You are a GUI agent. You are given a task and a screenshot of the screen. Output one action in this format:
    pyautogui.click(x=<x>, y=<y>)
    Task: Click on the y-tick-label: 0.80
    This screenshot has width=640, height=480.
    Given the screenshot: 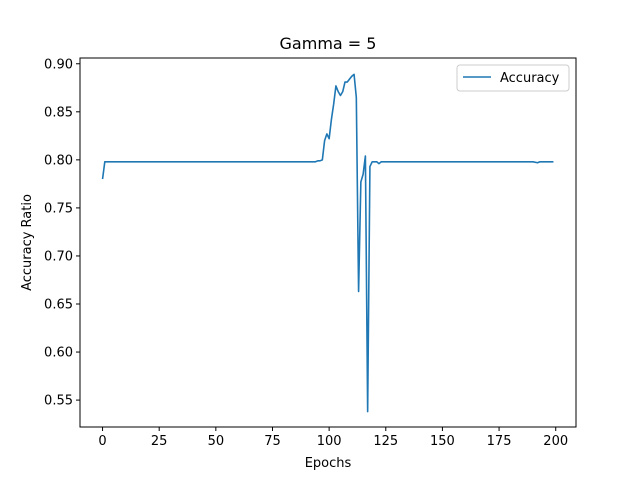 What is the action you would take?
    pyautogui.click(x=58, y=160)
    